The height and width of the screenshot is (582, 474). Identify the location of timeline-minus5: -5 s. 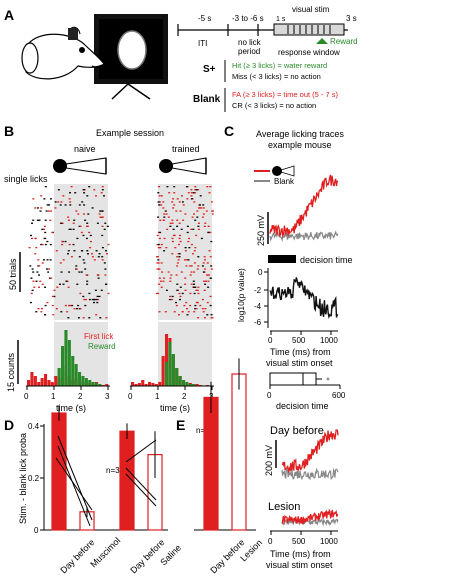
(204, 18).